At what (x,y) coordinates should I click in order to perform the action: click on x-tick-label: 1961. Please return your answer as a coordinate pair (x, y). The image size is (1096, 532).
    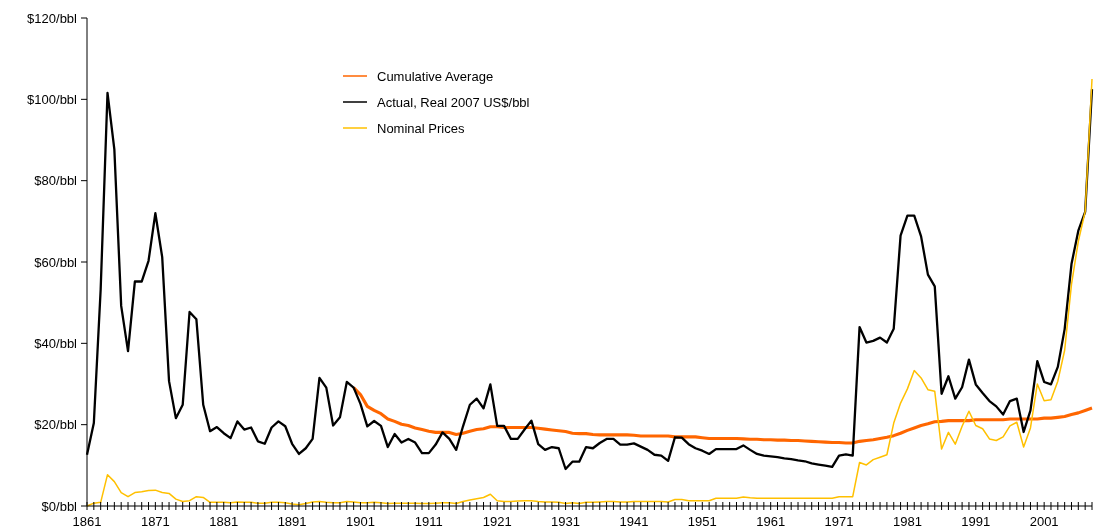
    Looking at the image, I should click on (771, 521).